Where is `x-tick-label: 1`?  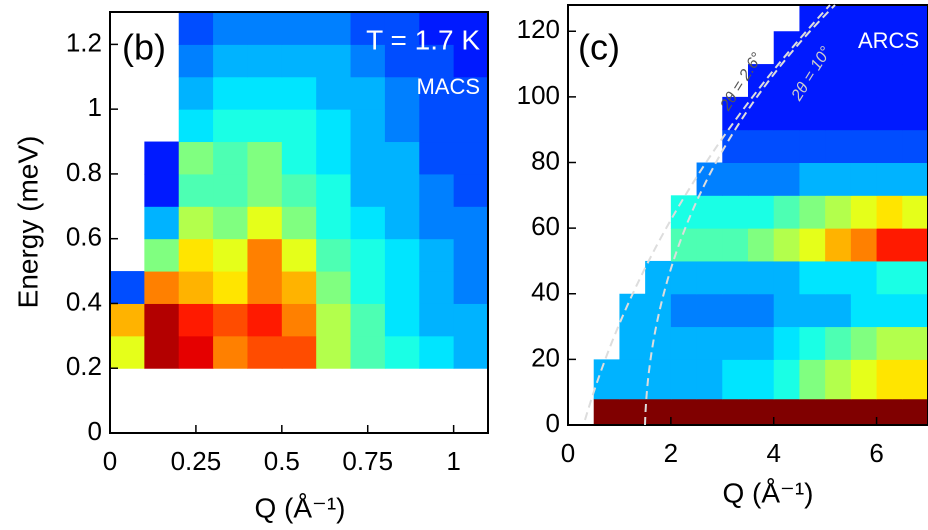
x-tick-label: 1 is located at coordinates (453, 461).